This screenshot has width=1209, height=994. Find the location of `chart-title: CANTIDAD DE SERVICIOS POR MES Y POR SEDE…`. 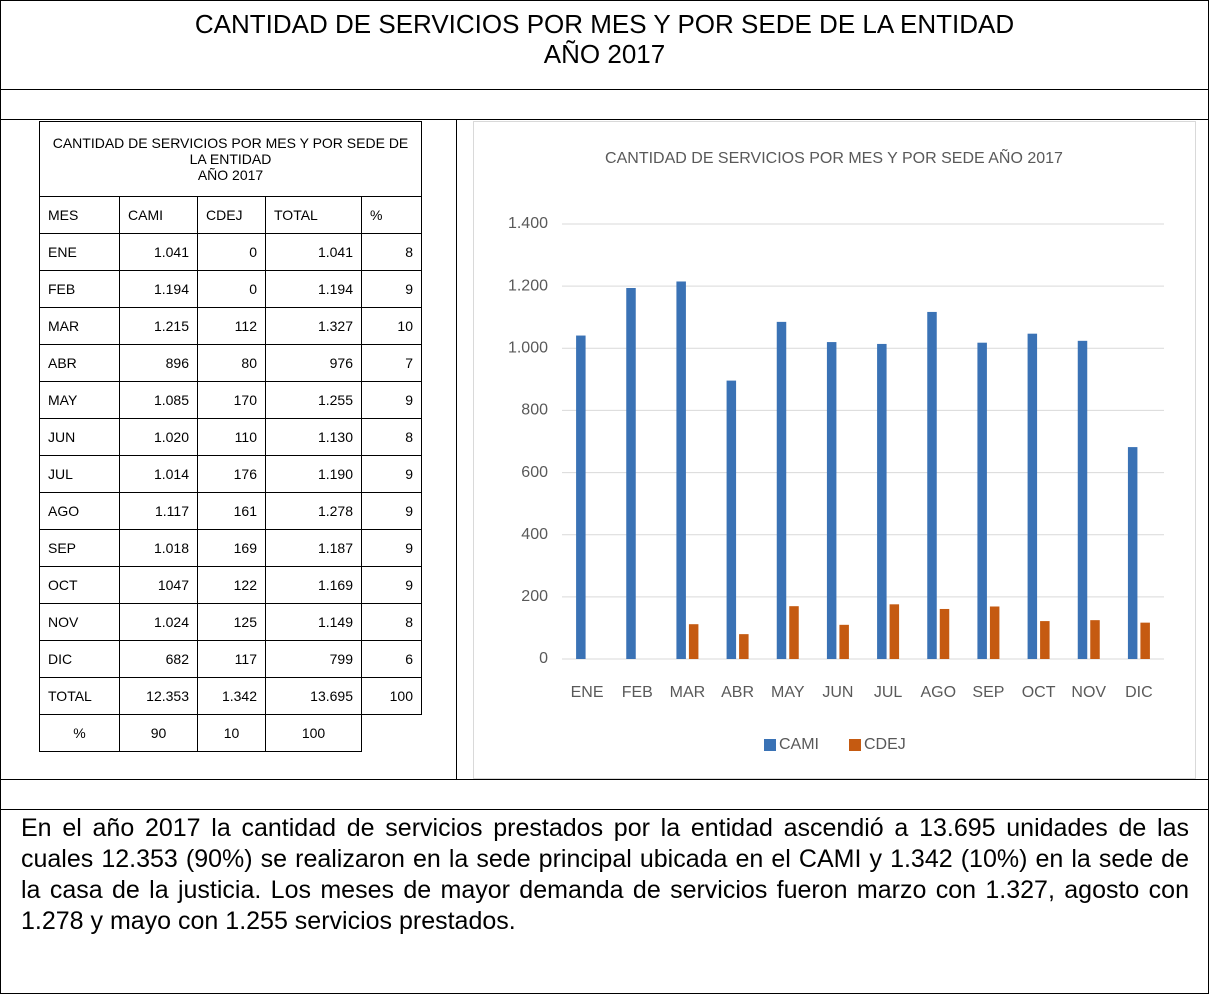

chart-title: CANTIDAD DE SERVICIOS POR MES Y POR SEDE… is located at coordinates (834, 158).